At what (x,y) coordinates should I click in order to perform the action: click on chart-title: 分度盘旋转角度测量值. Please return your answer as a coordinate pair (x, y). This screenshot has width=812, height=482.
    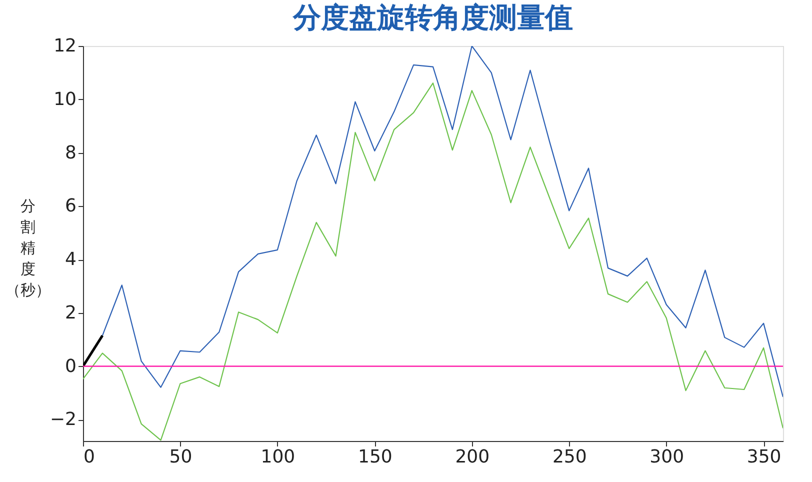
    Looking at the image, I should click on (432, 17).